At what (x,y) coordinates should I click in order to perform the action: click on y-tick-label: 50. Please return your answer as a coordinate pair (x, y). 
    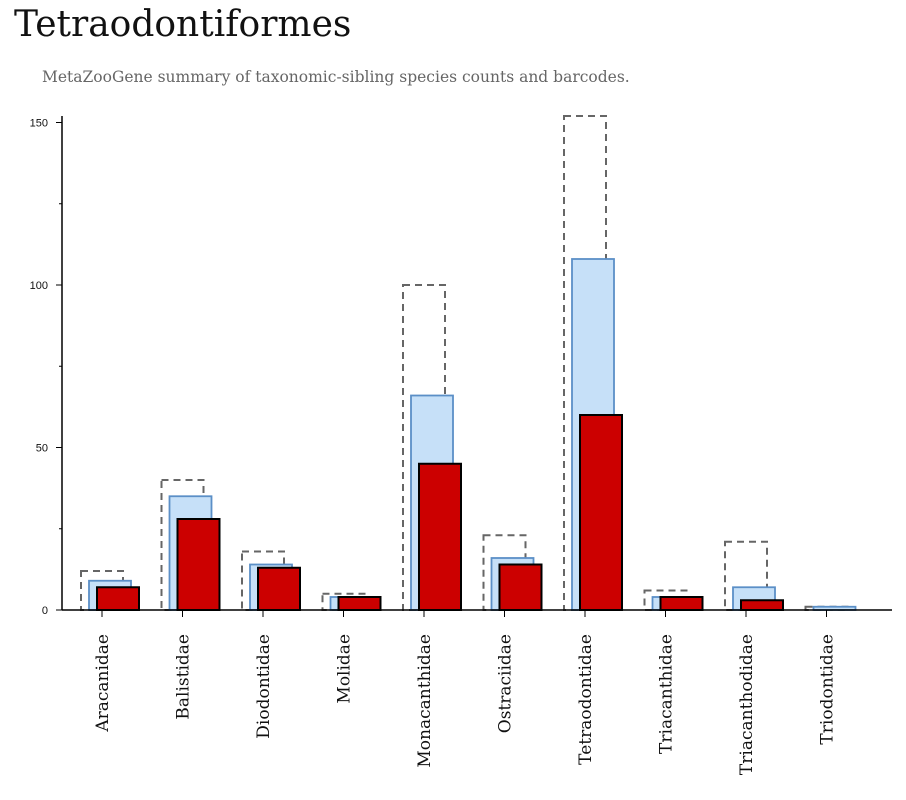
    Looking at the image, I should click on (42, 449).